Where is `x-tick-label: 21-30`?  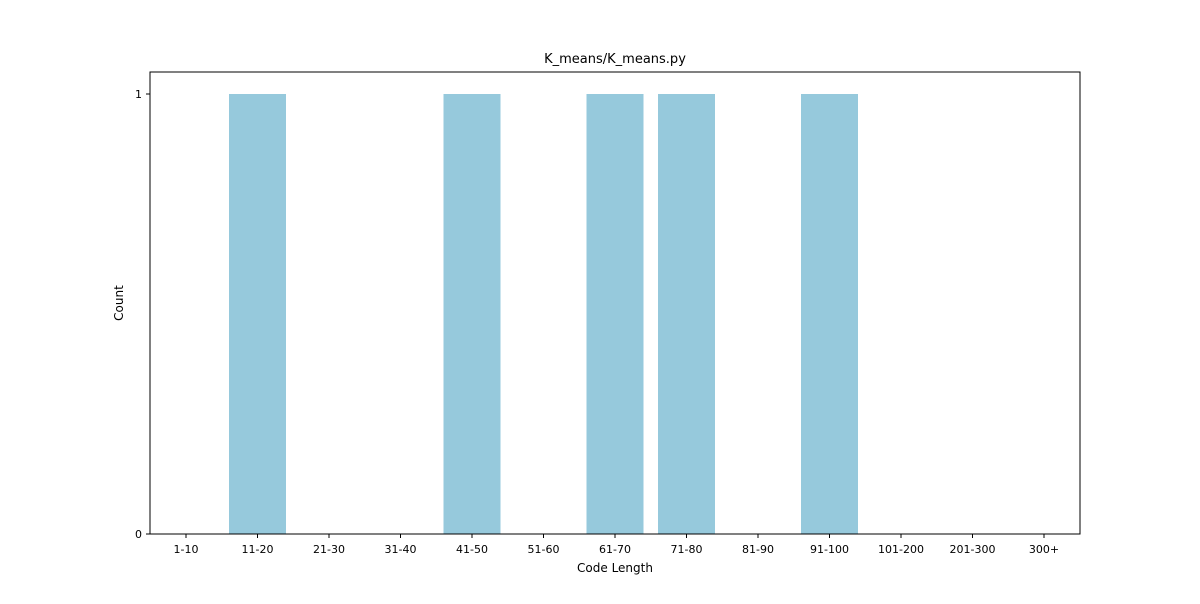 x-tick-label: 21-30 is located at coordinates (329, 549).